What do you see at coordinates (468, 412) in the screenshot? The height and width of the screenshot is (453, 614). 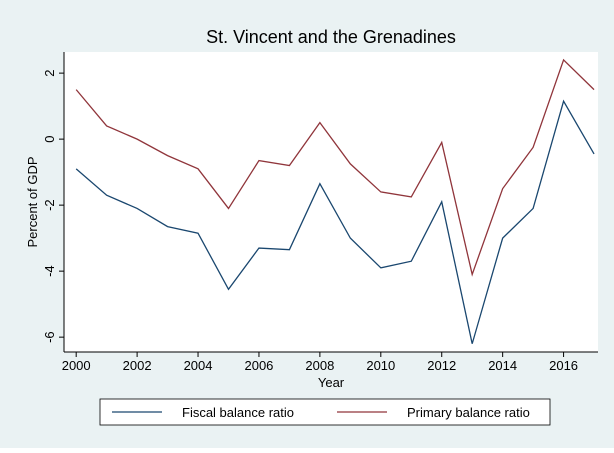 I see `legend-label: Primary balance ratio` at bounding box center [468, 412].